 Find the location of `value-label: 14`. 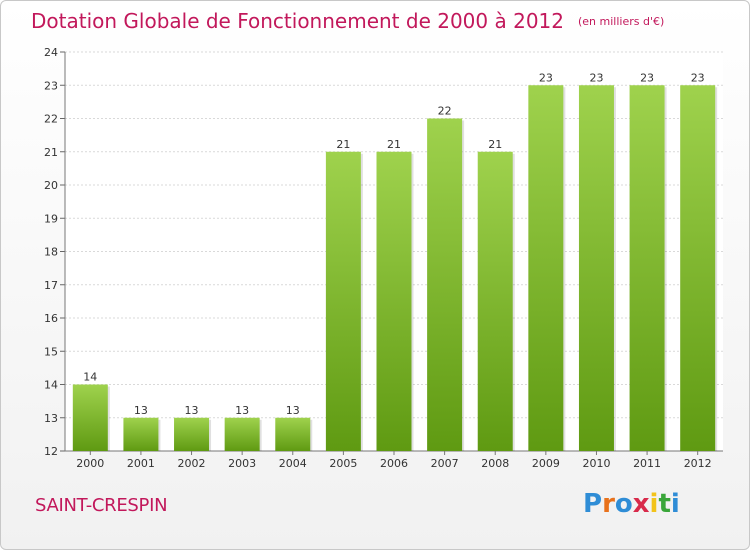

value-label: 14 is located at coordinates (90, 377).